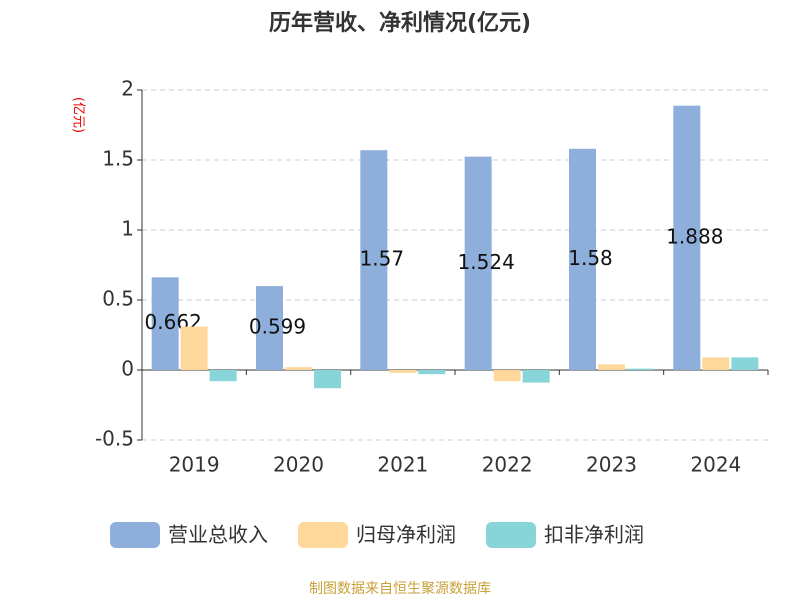 Image resolution: width=800 pixels, height=600 pixels. What do you see at coordinates (127, 369) in the screenshot?
I see `y-tick-label: 0` at bounding box center [127, 369].